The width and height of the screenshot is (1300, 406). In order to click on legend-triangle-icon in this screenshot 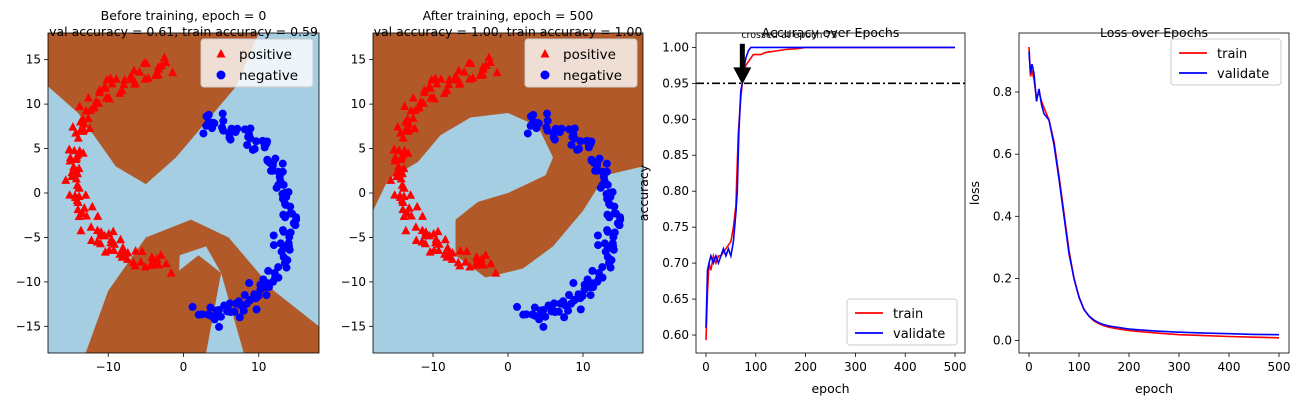, I will do `click(221, 53)`.